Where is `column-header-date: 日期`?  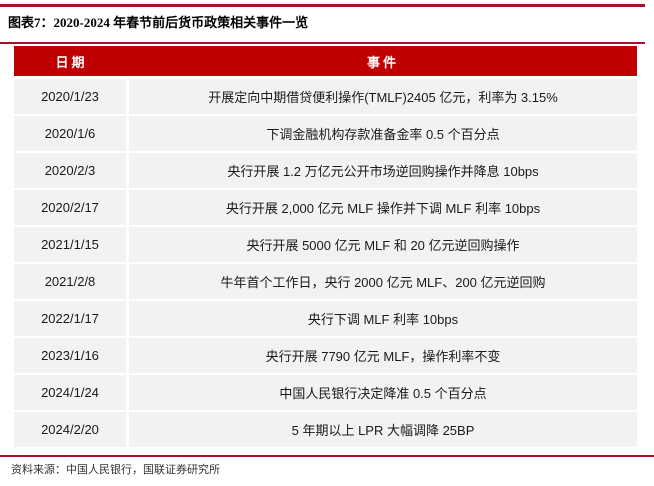 column-header-date: 日期 is located at coordinates (71, 62).